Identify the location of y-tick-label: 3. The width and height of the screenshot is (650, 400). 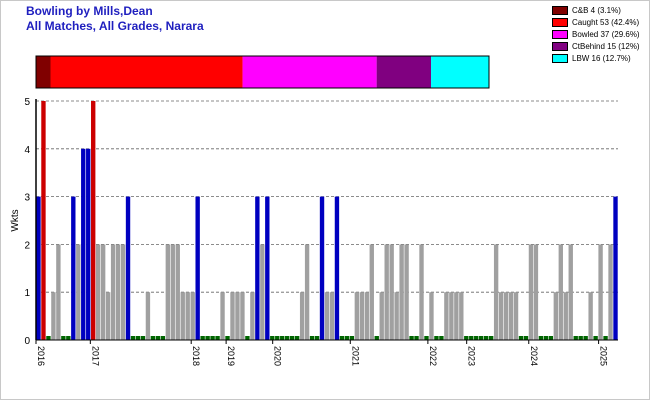
(27, 198).